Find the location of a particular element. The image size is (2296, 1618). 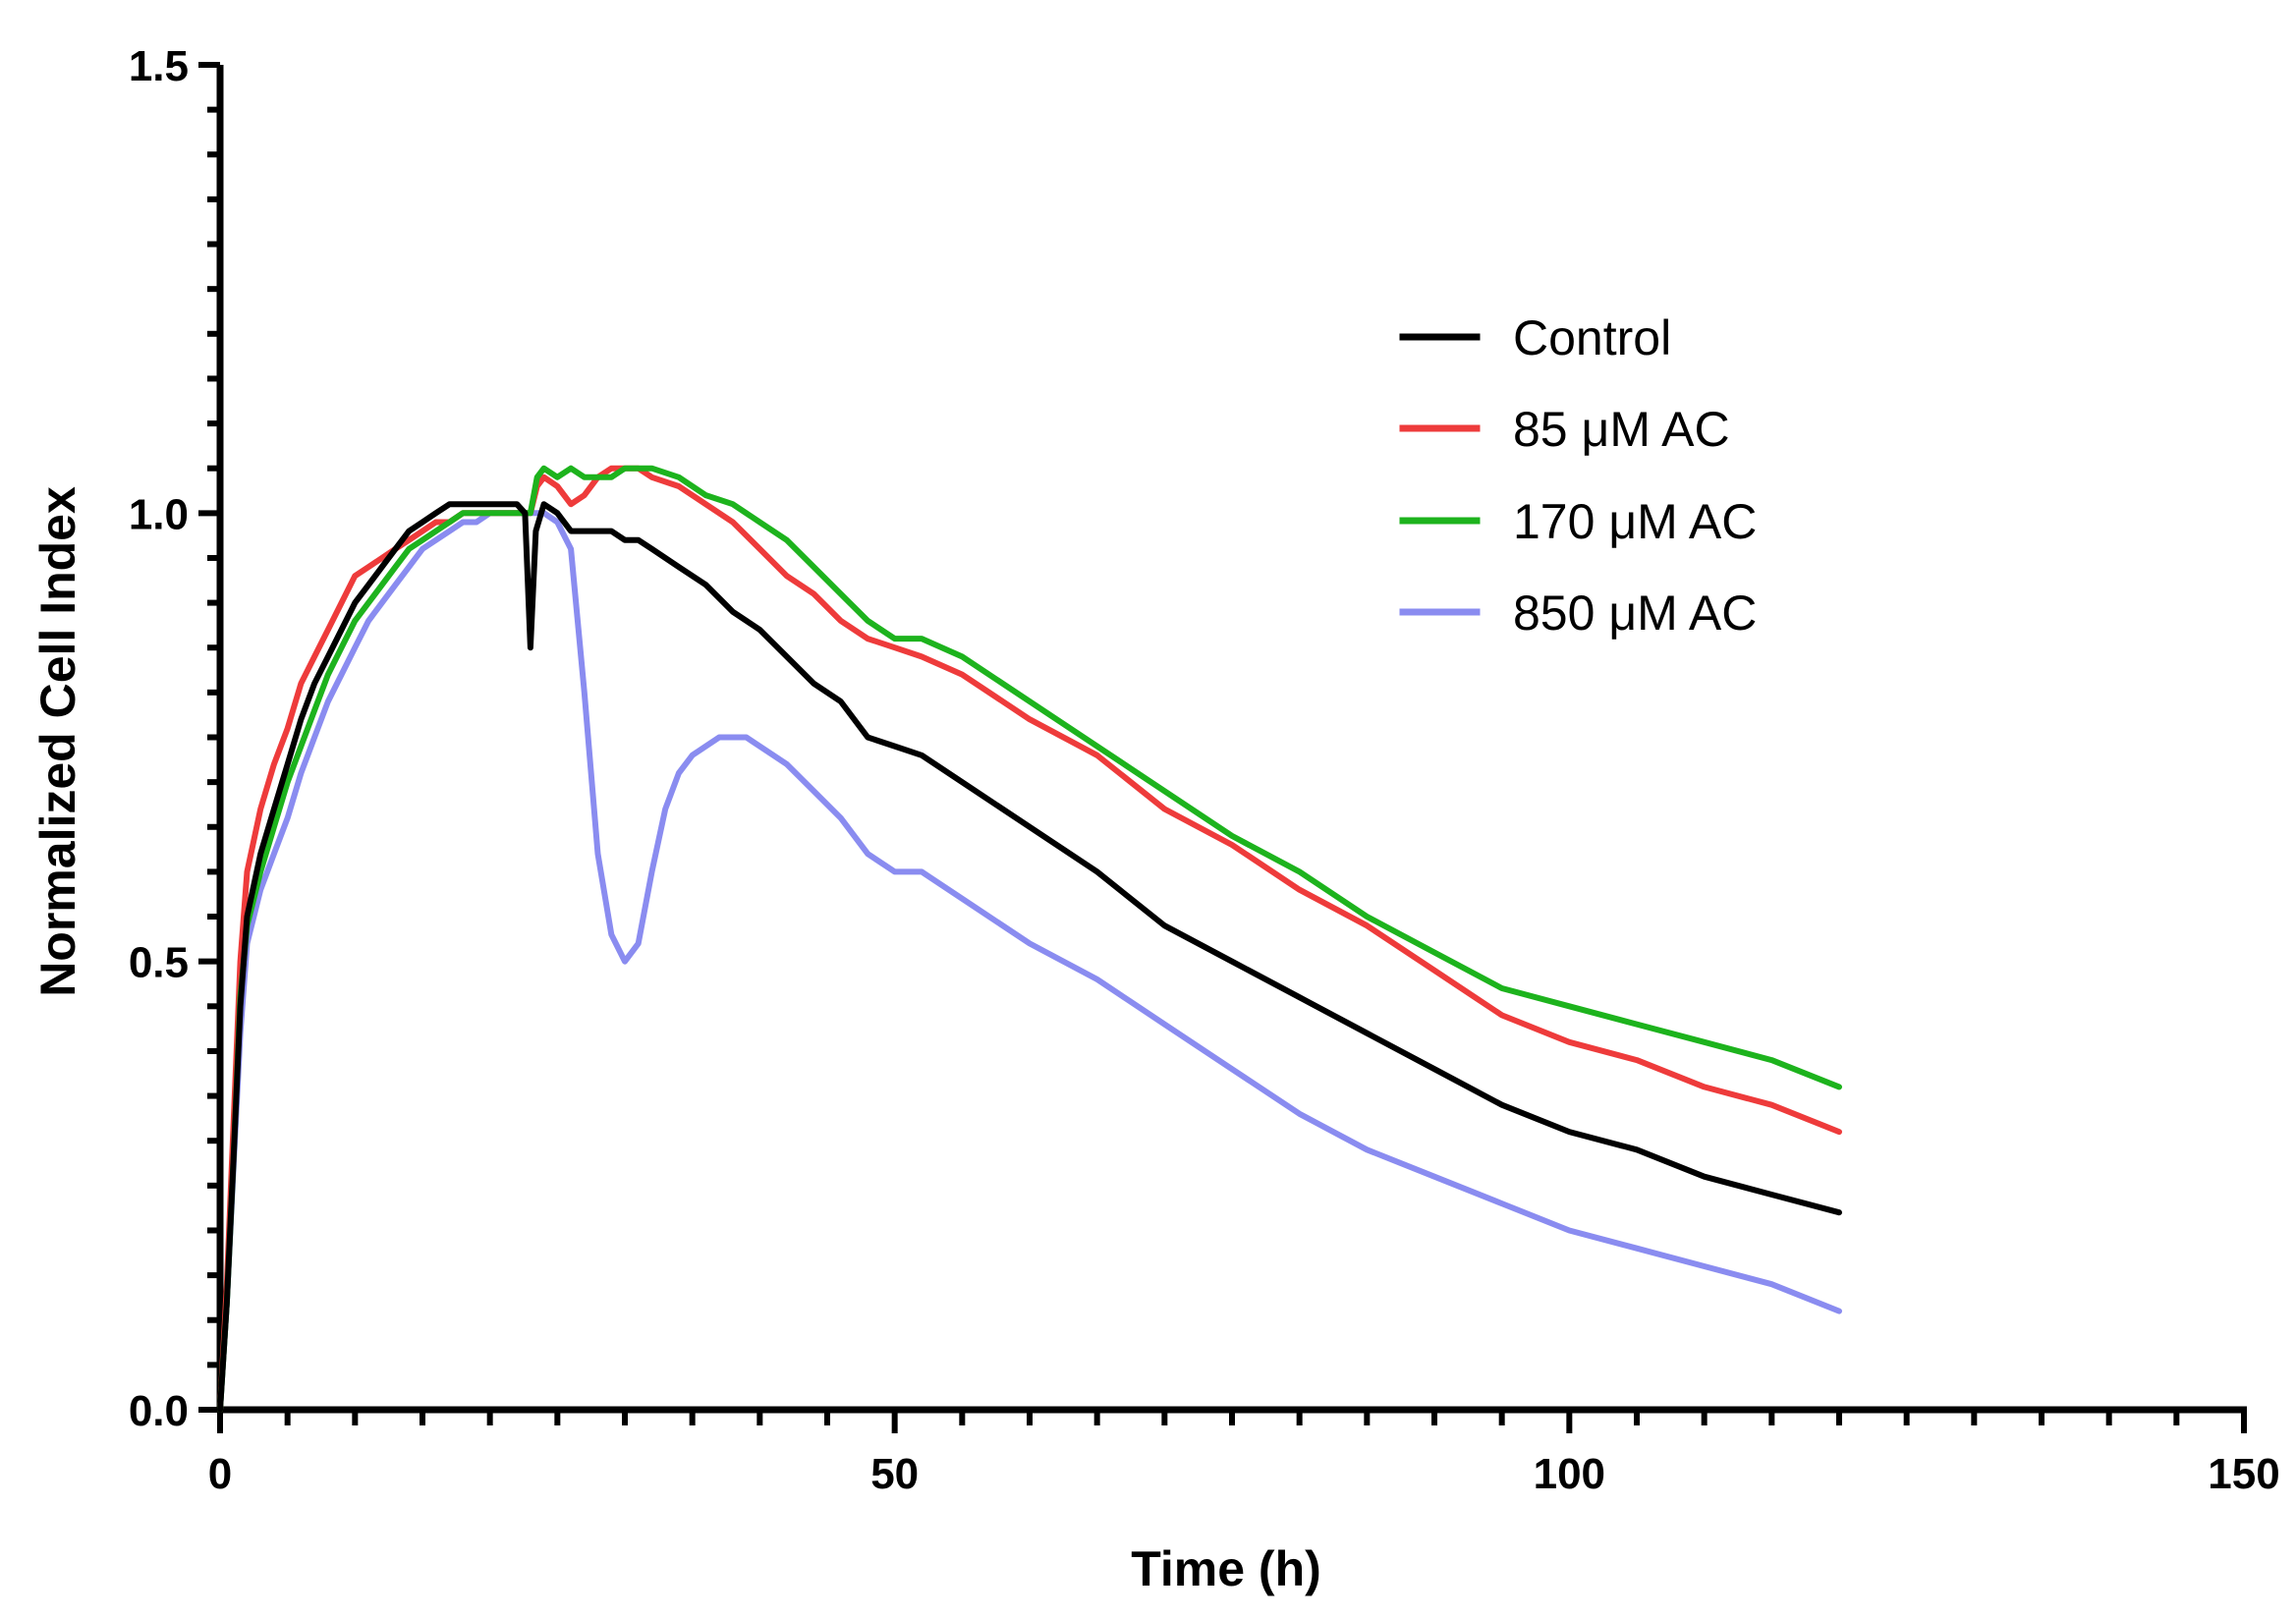

legend-label-170um: 170 μM AC is located at coordinates (1635, 521).